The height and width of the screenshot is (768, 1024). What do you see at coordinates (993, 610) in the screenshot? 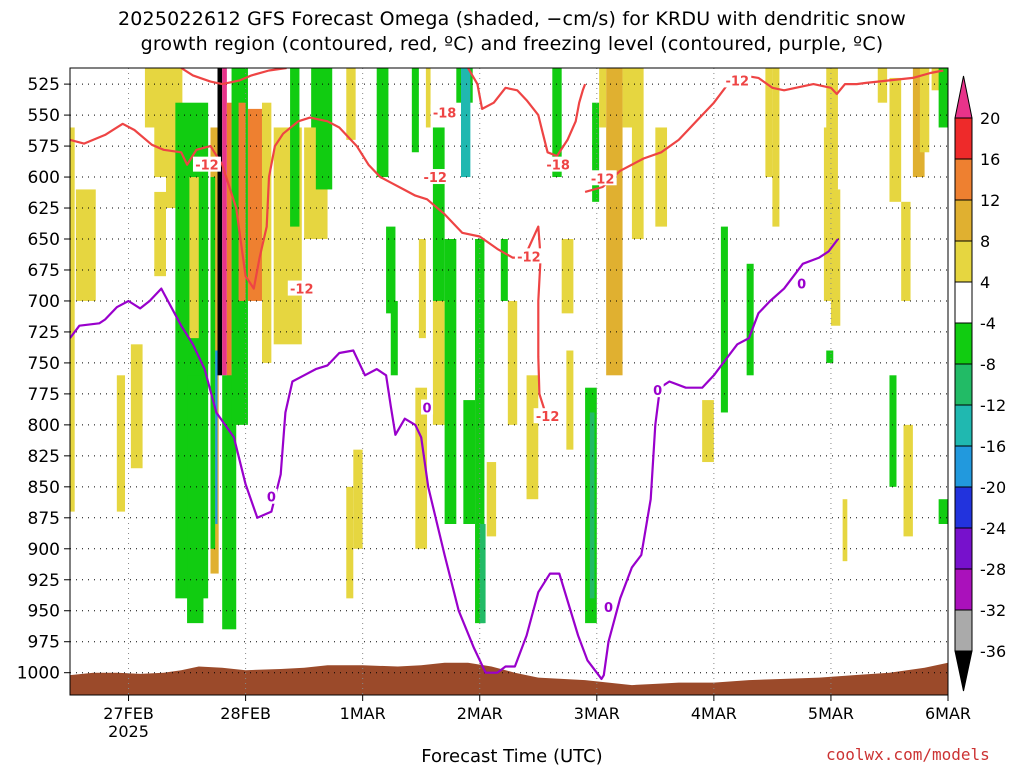
I see `colorbar-label: -32` at bounding box center [993, 610].